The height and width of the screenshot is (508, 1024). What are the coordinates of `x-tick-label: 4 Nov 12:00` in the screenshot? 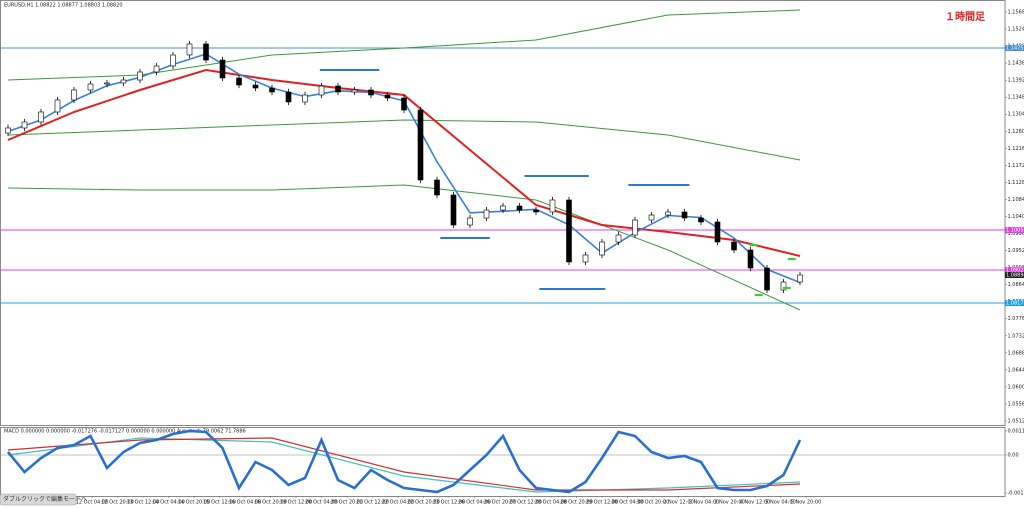 It's located at (755, 503).